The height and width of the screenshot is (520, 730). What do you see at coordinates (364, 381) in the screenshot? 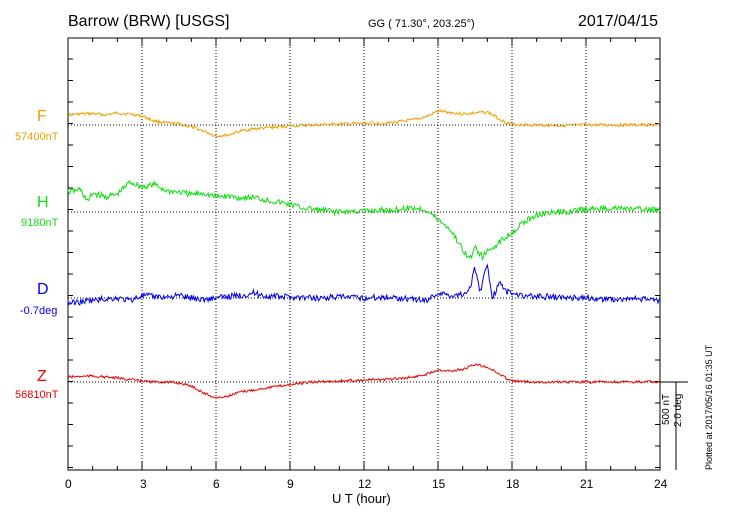
I see `series-line-z` at bounding box center [364, 381].